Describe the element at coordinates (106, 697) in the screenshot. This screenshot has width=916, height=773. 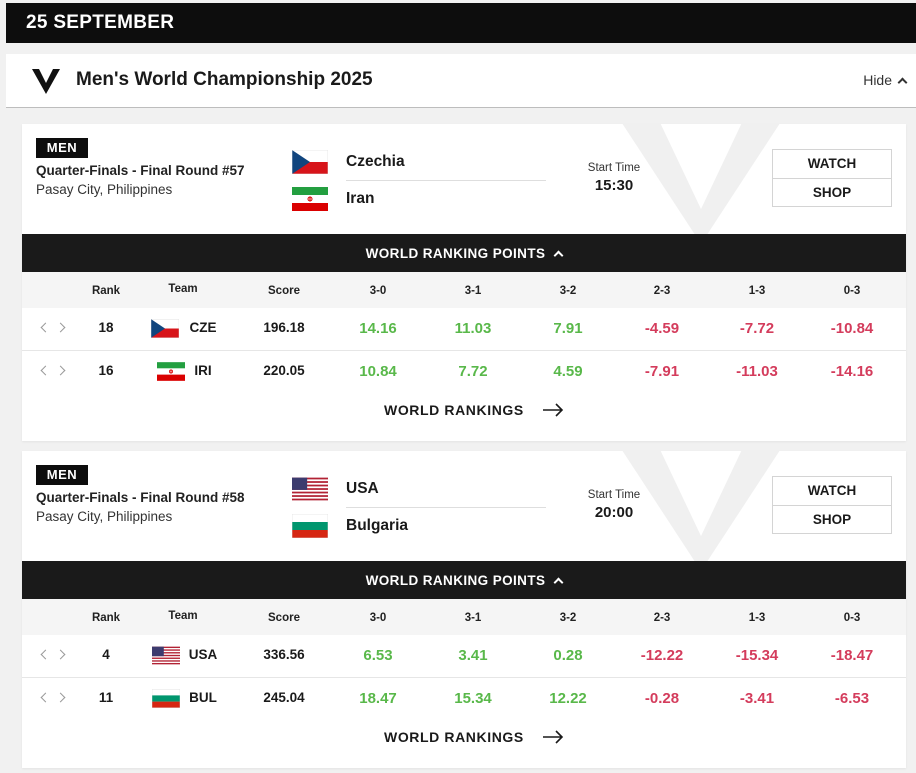
I see `team-rank: 11` at that location.